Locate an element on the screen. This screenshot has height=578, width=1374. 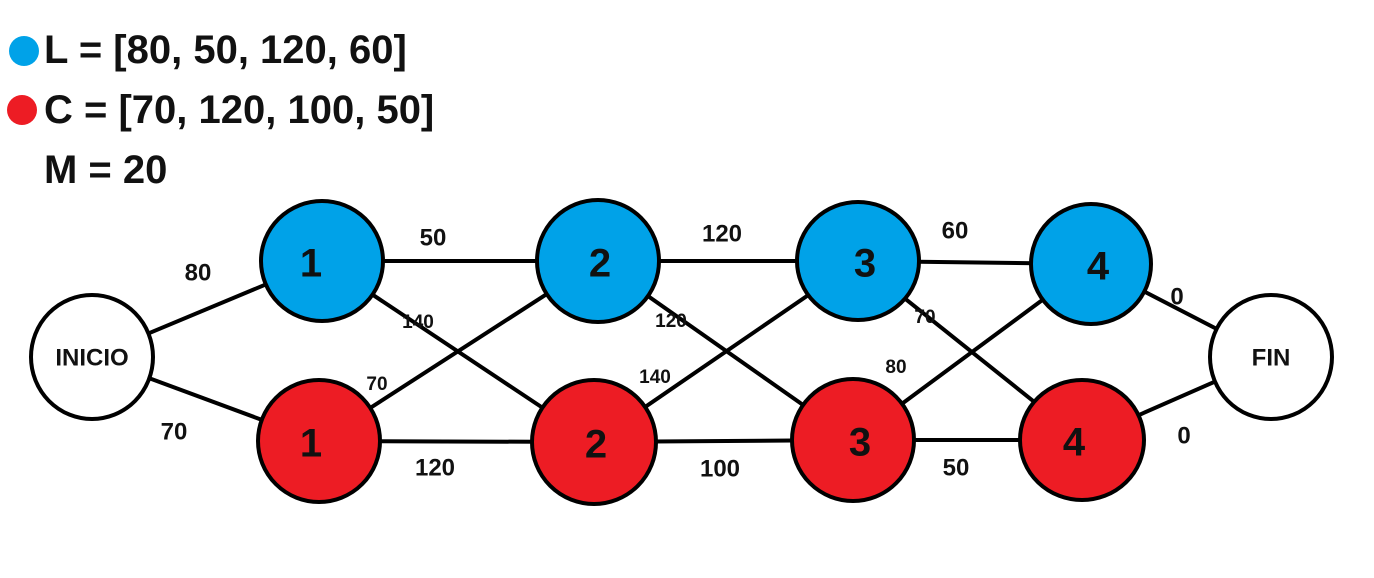
edge-weight-inicio-r1: 70 is located at coordinates (174, 431).